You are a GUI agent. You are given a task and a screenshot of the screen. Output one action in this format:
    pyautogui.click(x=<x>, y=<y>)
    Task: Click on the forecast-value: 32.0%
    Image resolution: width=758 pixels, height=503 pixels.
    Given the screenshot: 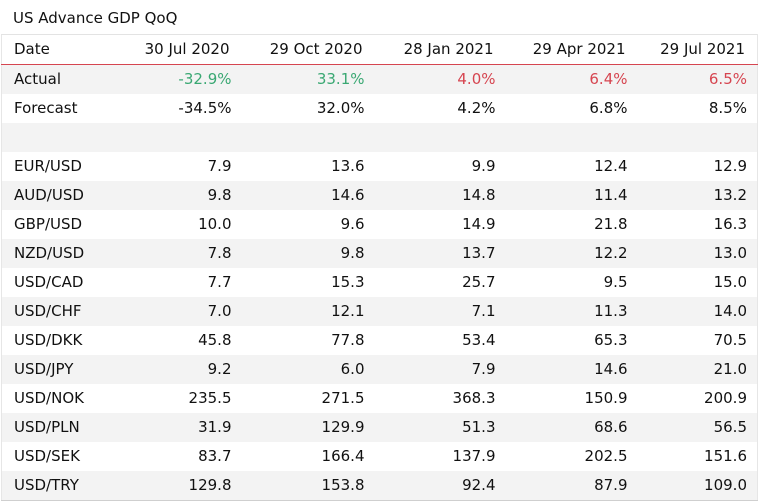 What is the action you would take?
    pyautogui.click(x=308, y=108)
    